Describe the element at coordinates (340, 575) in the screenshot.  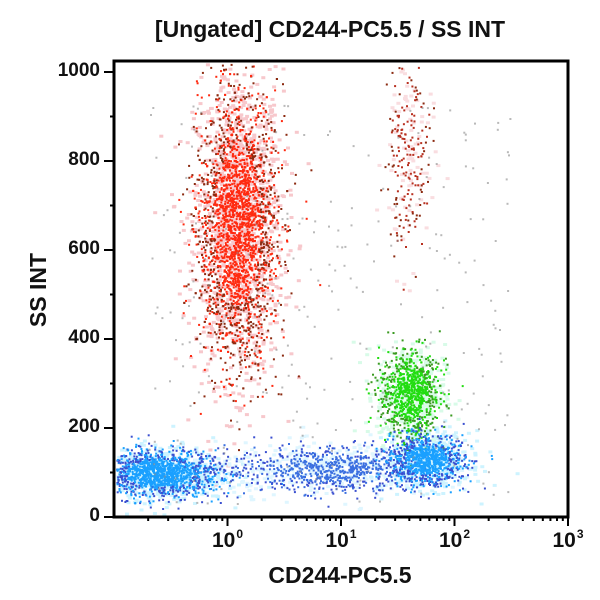
I see `x-axis-label: CD244-PC5.5` at that location.